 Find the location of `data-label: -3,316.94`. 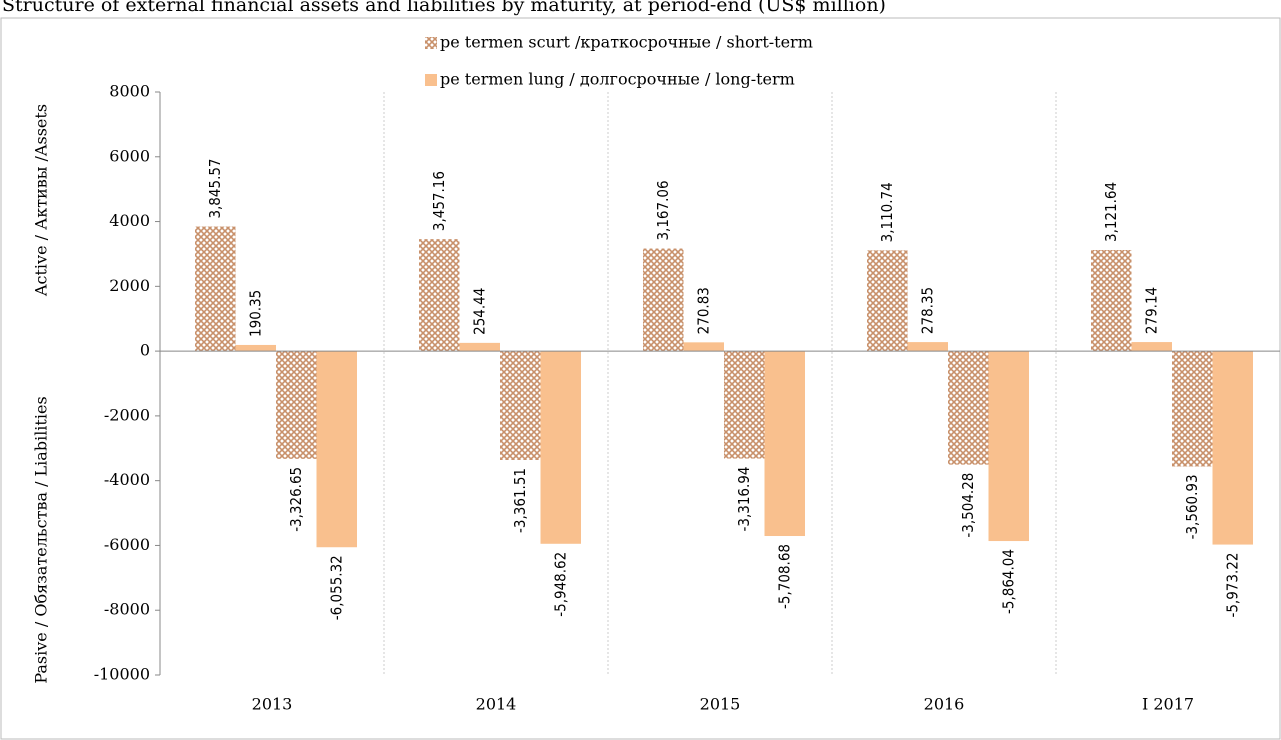

data-label: -3,316.94 is located at coordinates (744, 499).